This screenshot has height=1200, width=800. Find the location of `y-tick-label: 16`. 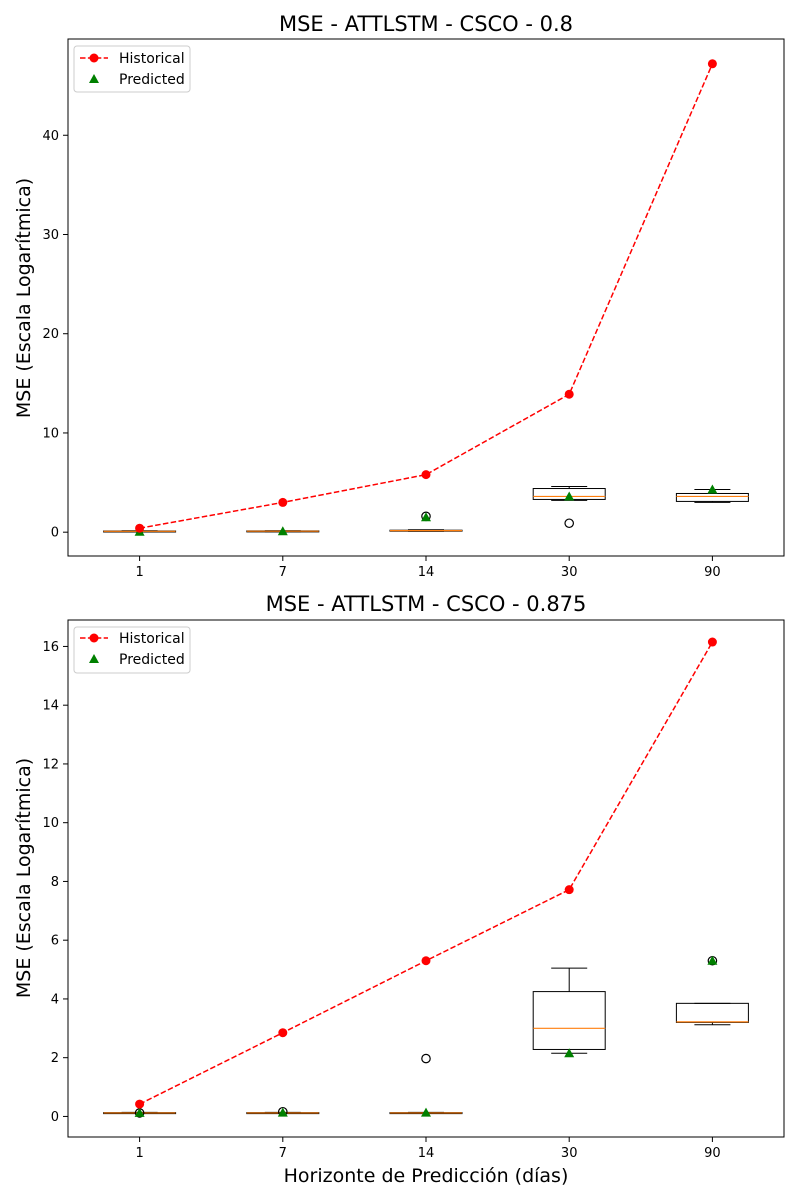

y-tick-label: 16 is located at coordinates (50, 647).